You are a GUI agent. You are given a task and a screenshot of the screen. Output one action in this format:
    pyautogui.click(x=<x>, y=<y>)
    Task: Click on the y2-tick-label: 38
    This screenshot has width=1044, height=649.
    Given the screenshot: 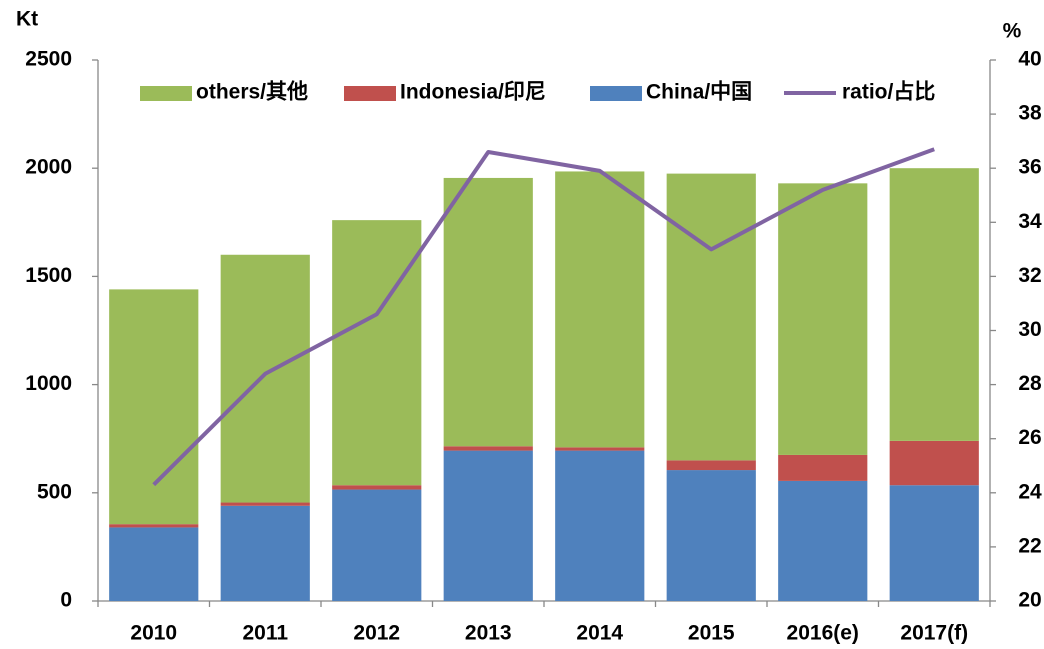 What is the action you would take?
    pyautogui.click(x=1030, y=113)
    